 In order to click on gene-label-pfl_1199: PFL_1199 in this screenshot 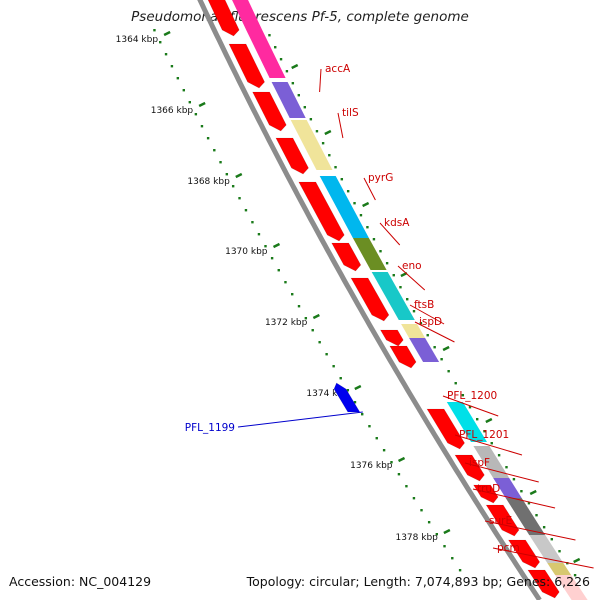, I will do `click(210, 428)`.